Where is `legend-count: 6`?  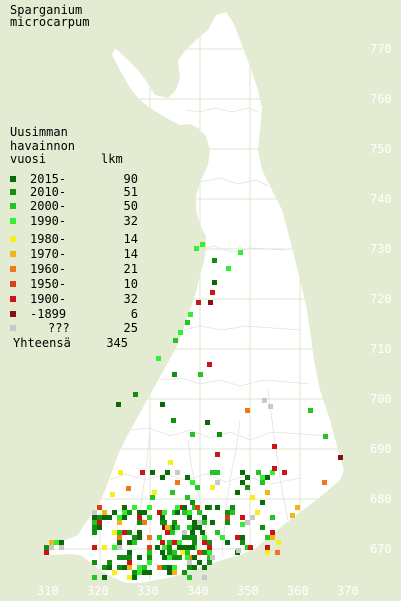 legend-count: 6 is located at coordinates (134, 314).